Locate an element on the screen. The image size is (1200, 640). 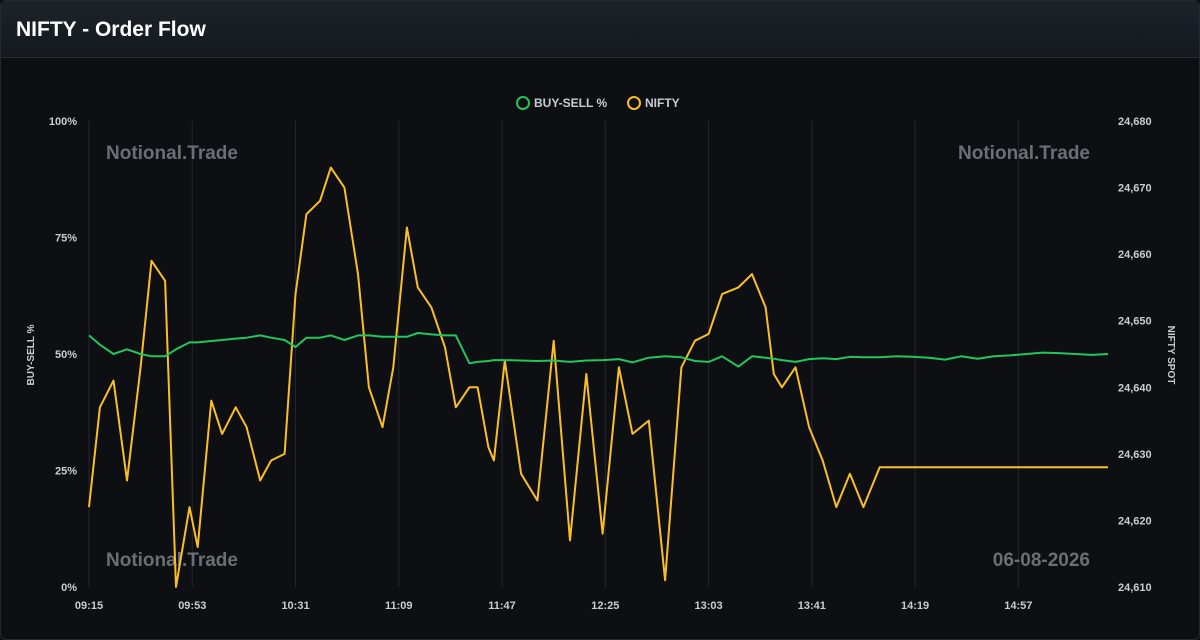
x-tick-label: 13:41 is located at coordinates (812, 606).